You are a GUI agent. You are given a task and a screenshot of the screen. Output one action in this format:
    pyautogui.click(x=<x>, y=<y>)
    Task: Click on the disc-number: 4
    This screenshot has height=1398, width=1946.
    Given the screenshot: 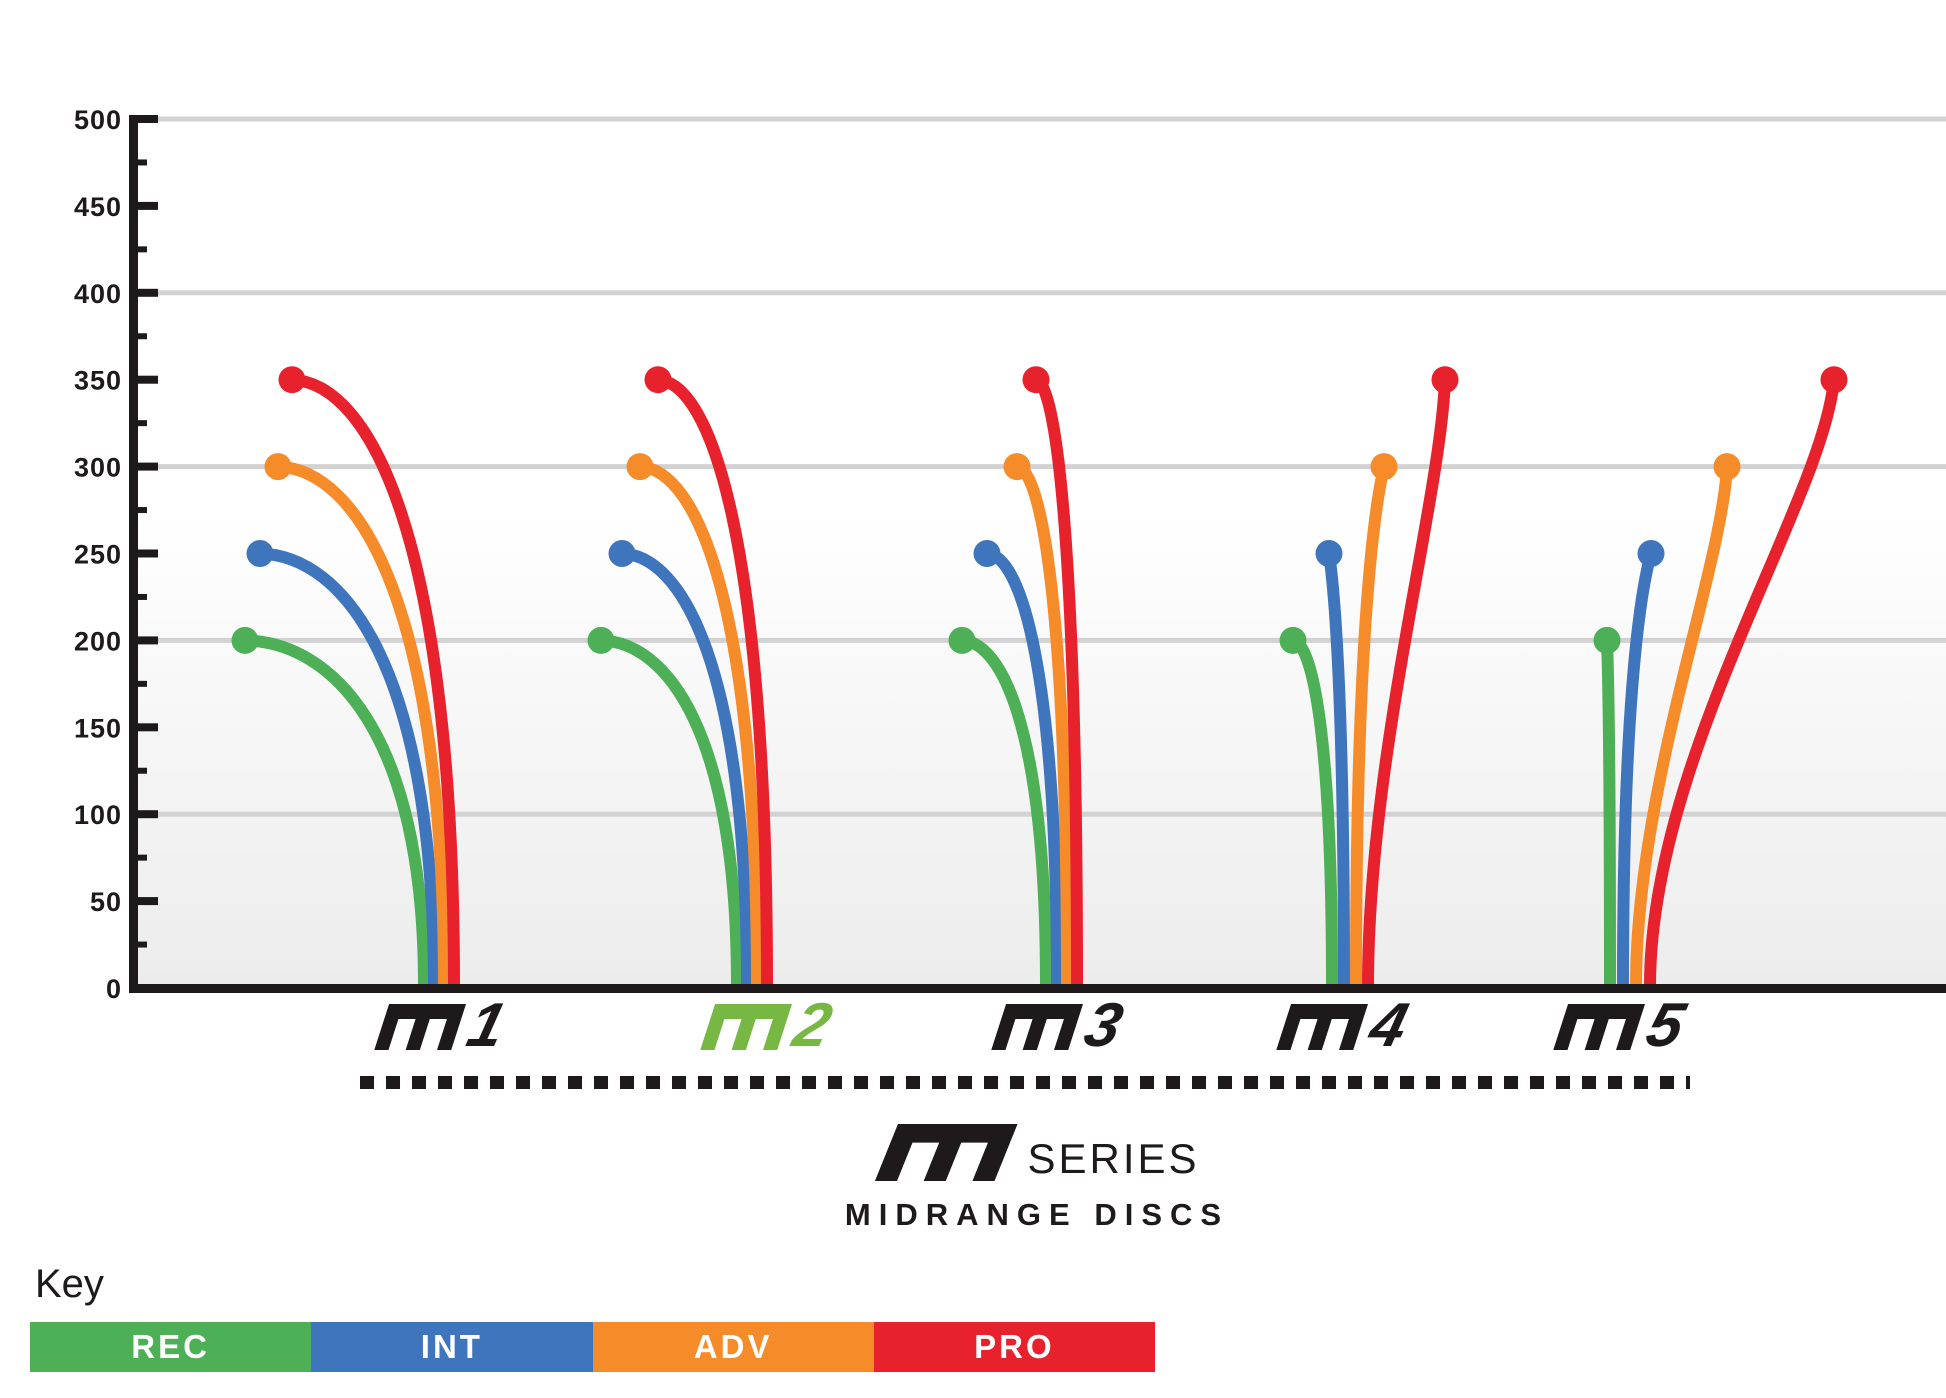 What is the action you would take?
    pyautogui.click(x=1387, y=1025)
    